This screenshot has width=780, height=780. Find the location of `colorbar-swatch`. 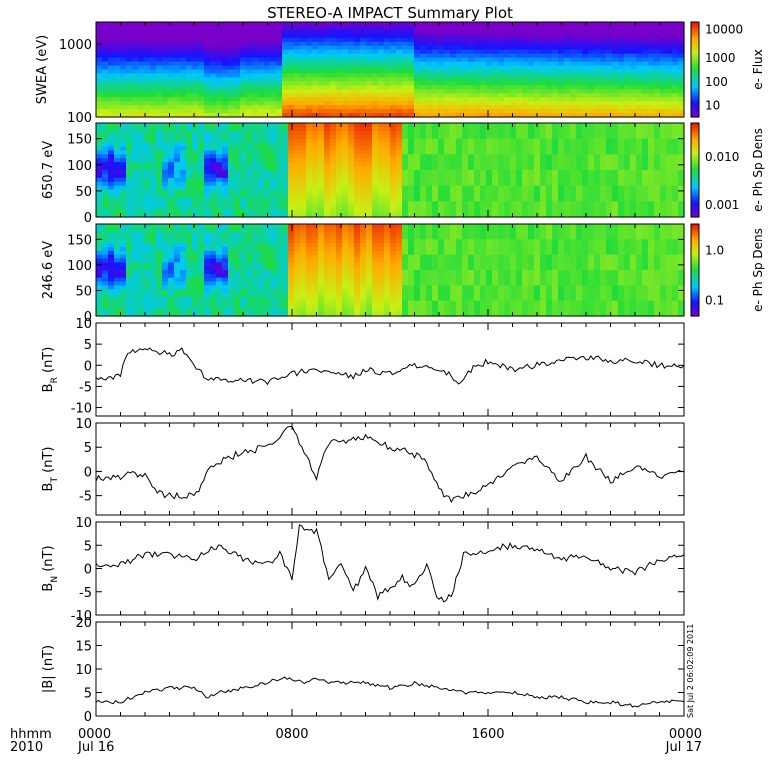

colorbar-swatch is located at coordinates (695, 131).